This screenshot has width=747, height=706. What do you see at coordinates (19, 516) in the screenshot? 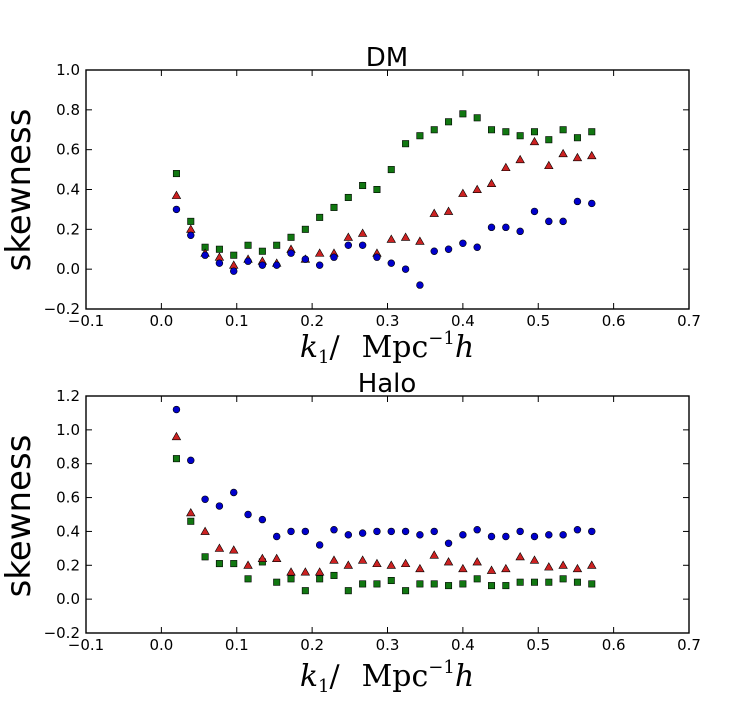
I see `panel-halo-ylabel: skewness` at bounding box center [19, 516].